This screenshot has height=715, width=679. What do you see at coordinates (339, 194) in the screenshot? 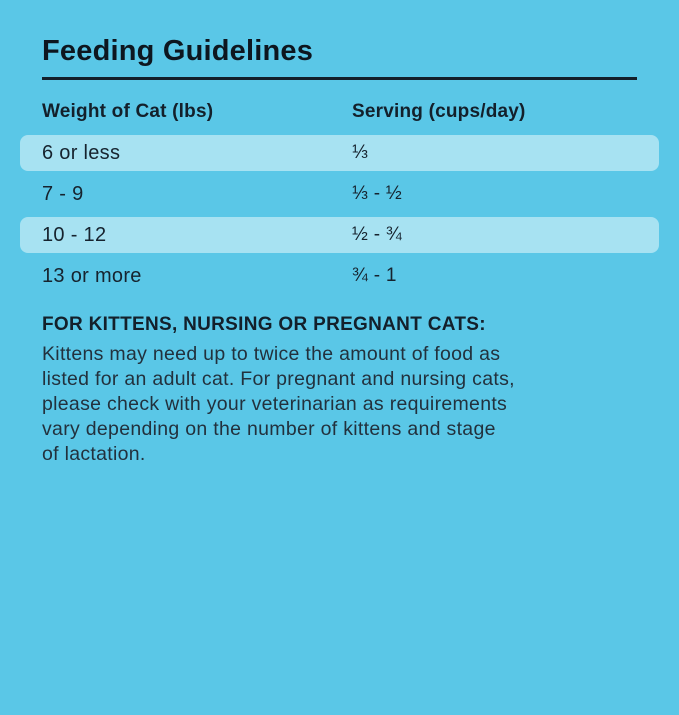
I see `table-row: 7 - 9 ⅓ - ½` at bounding box center [339, 194].